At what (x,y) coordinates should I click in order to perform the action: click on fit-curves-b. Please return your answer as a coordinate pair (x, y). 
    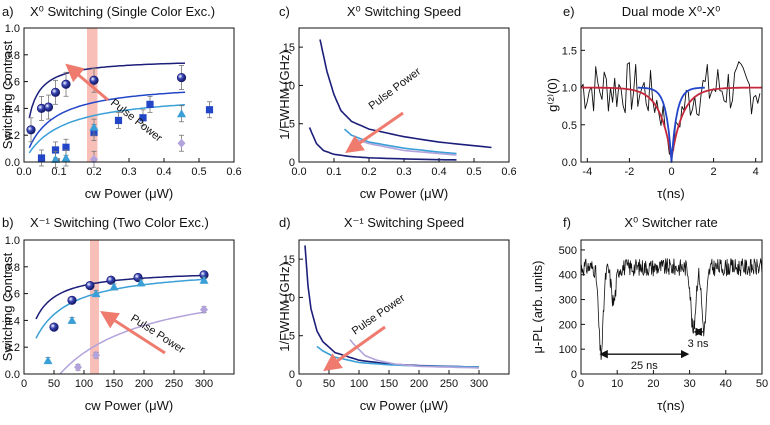
    Looking at the image, I should click on (120, 324).